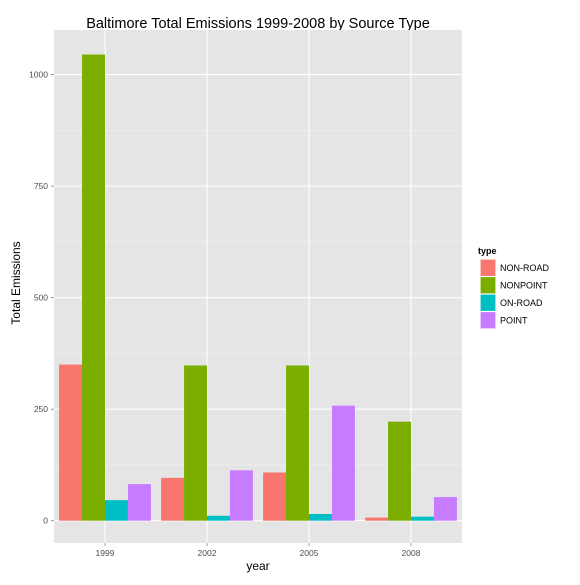  Describe the element at coordinates (488, 285) in the screenshot. I see `legend-swatch-nonpoint` at that location.